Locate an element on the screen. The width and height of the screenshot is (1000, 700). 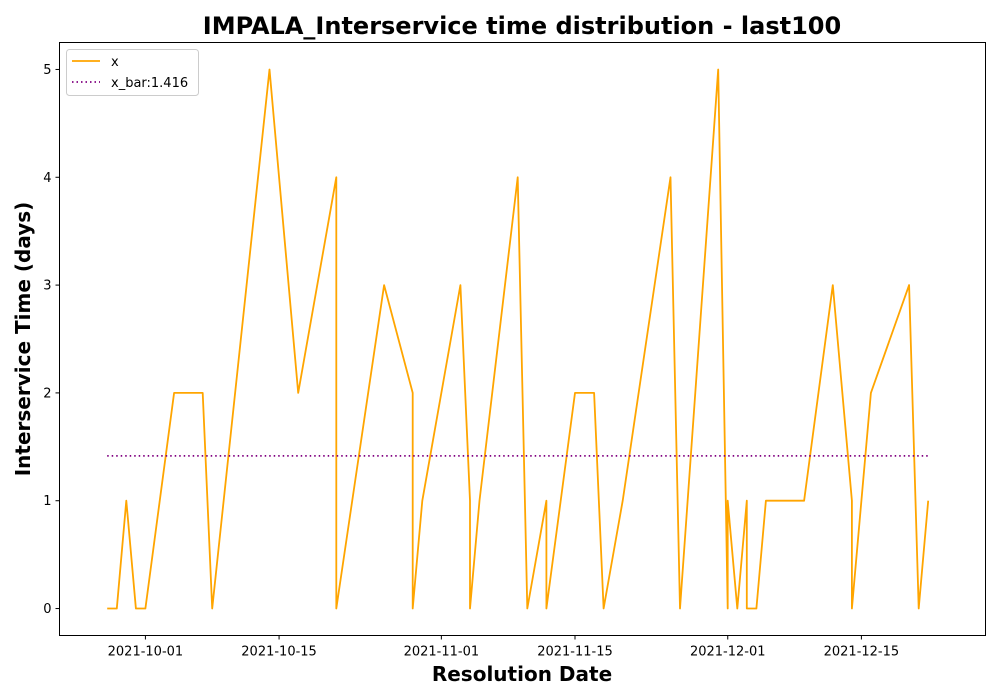
y-axis-ticks: 0 1 2 3 4 5 is located at coordinates (51, 340).